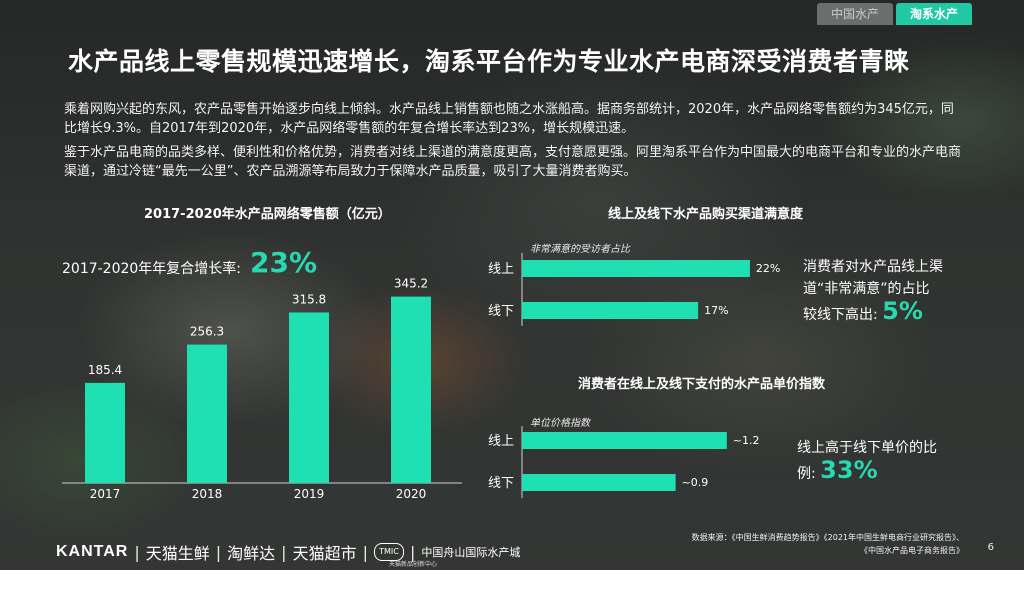 Image resolution: width=1024 pixels, height=595 pixels. Describe the element at coordinates (746, 440) in the screenshot. I see `price-value-label: ~1.2` at that location.